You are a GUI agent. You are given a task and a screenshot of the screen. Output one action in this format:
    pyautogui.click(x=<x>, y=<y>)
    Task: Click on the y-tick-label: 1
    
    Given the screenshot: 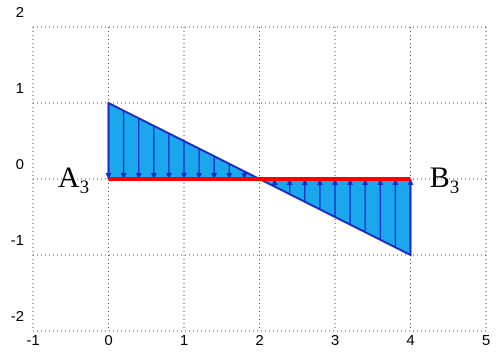 What is the action you would take?
    pyautogui.click(x=20, y=88)
    